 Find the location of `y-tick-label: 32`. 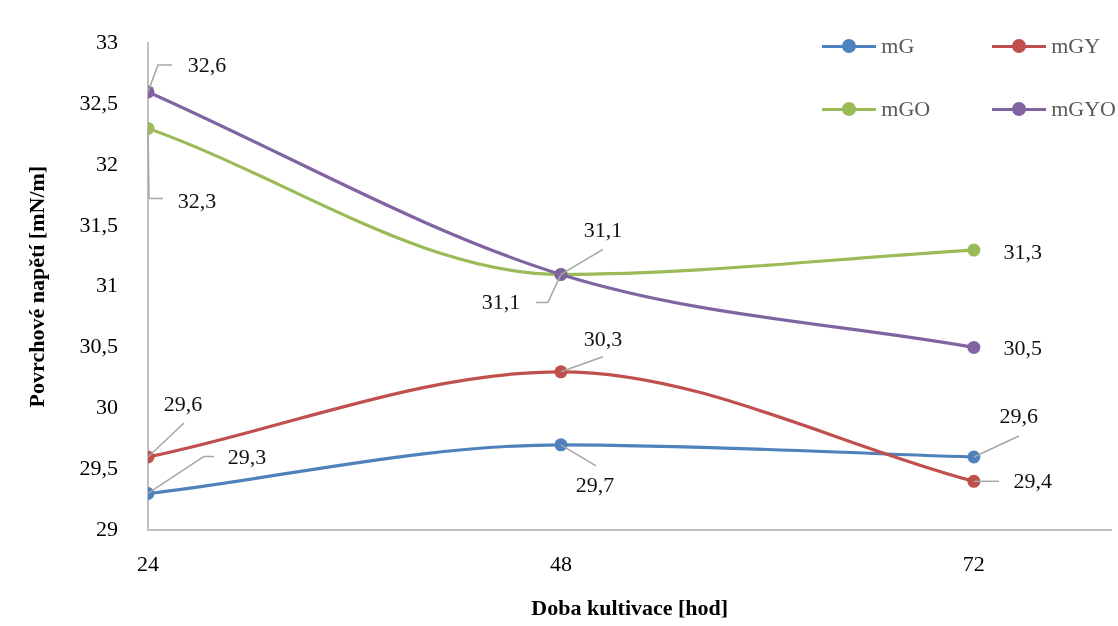

y-tick-label: 32 is located at coordinates (107, 163).